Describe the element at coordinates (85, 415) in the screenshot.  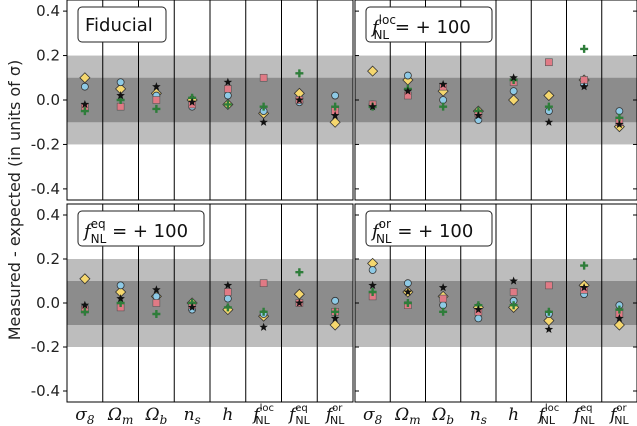
I see `x-category-label: σ8` at that location.